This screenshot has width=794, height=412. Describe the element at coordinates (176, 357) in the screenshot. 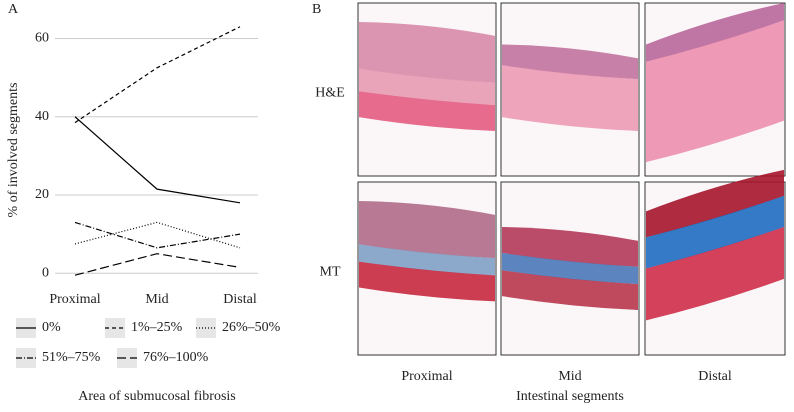

I see `legend-label: 76%–100%` at that location.